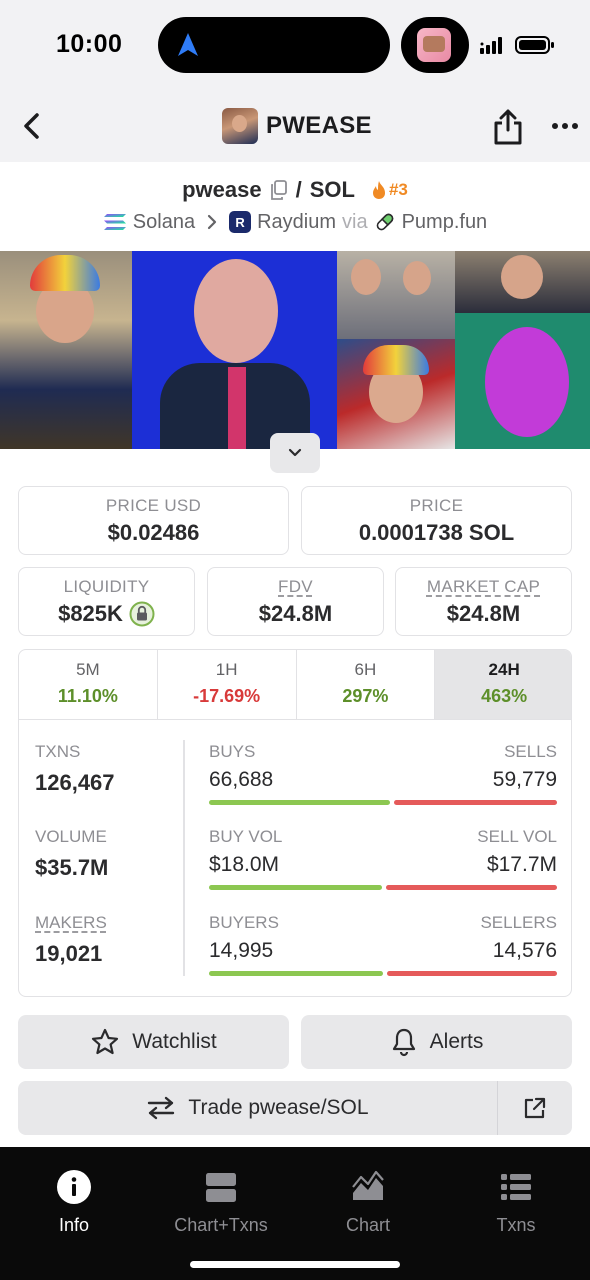  I want to click on pair-quote-token: SOL, so click(332, 189).